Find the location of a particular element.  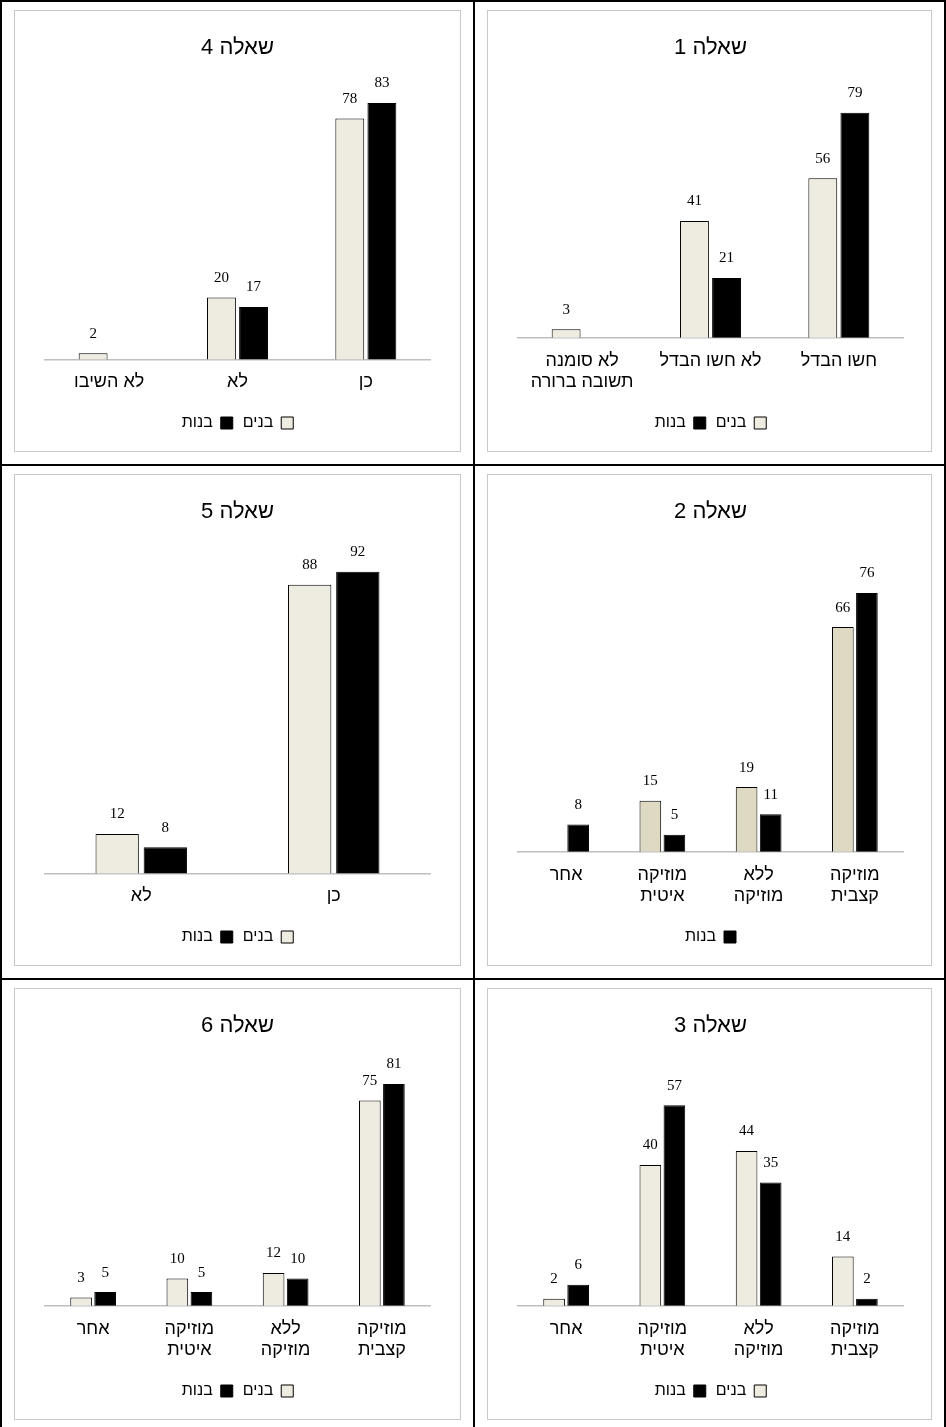

chart-title: שאלה 1 is located at coordinates (710, 47).